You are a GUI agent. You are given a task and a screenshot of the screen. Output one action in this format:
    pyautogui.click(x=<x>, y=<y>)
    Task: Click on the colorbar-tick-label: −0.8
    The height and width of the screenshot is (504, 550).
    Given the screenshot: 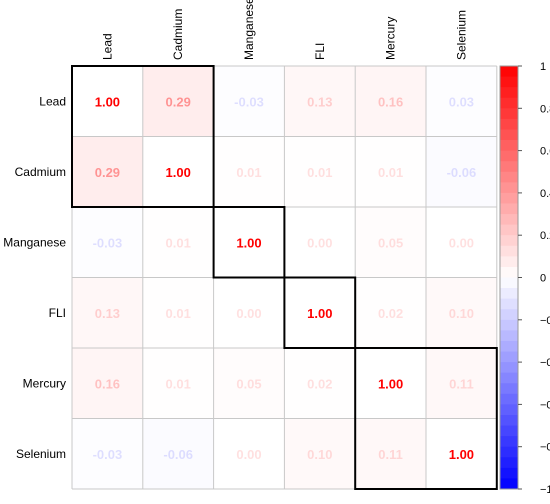 What is the action you would take?
    pyautogui.click(x=545, y=448)
    